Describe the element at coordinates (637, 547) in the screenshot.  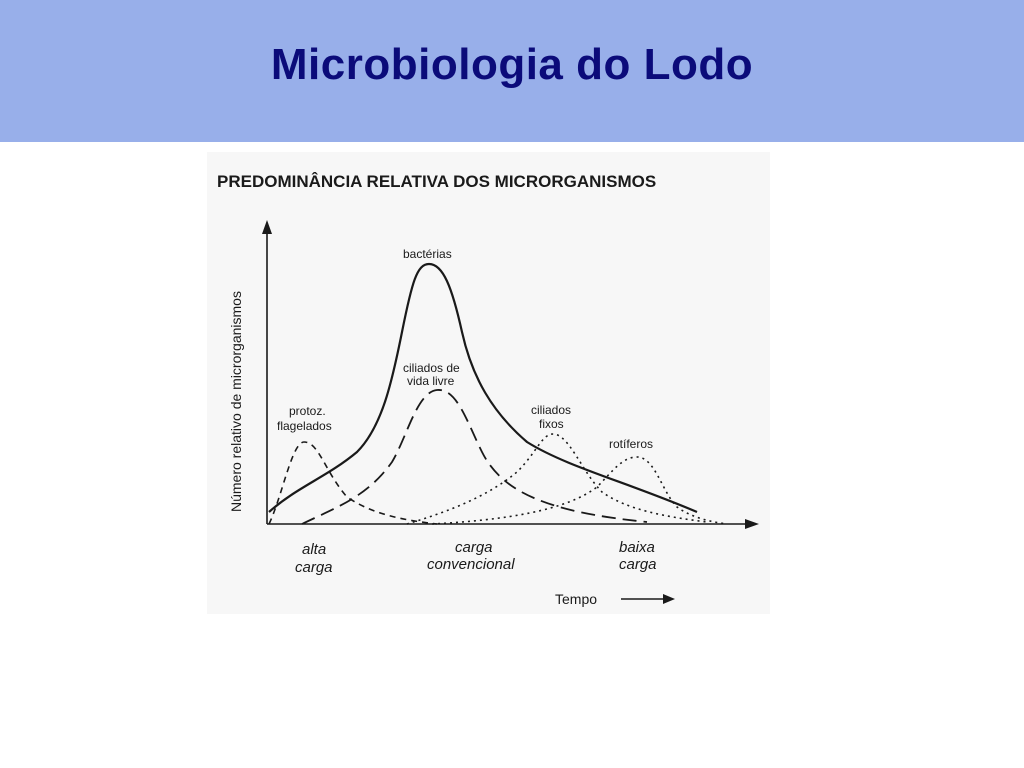
I see `category-baixa-carga-1: baixa` at that location.